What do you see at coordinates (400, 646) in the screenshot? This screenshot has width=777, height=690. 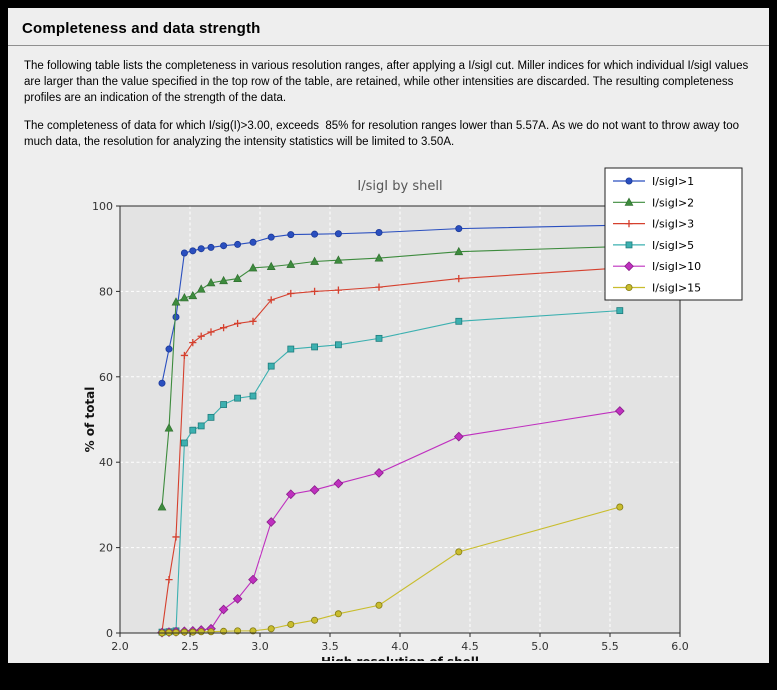 I see `svg-text: 4.0` at bounding box center [400, 646].